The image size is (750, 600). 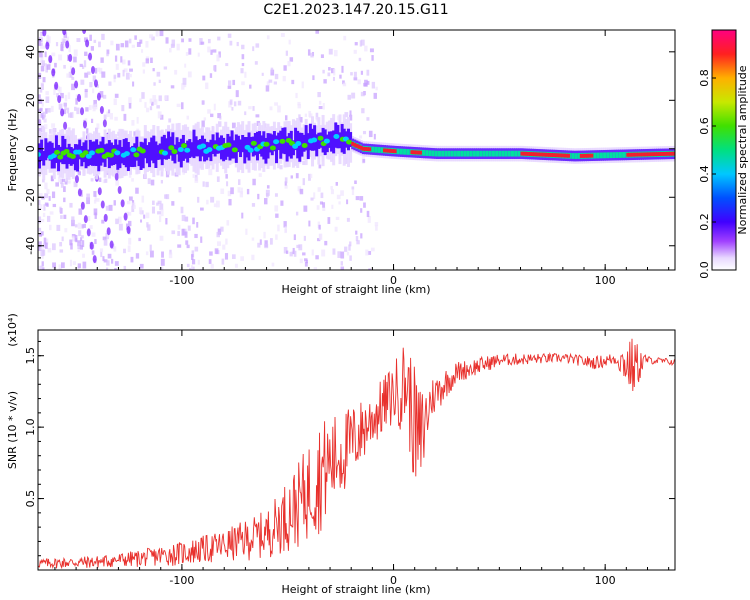 What do you see at coordinates (704, 78) in the screenshot?
I see `colorbar-tick-label: 0.8` at bounding box center [704, 78].